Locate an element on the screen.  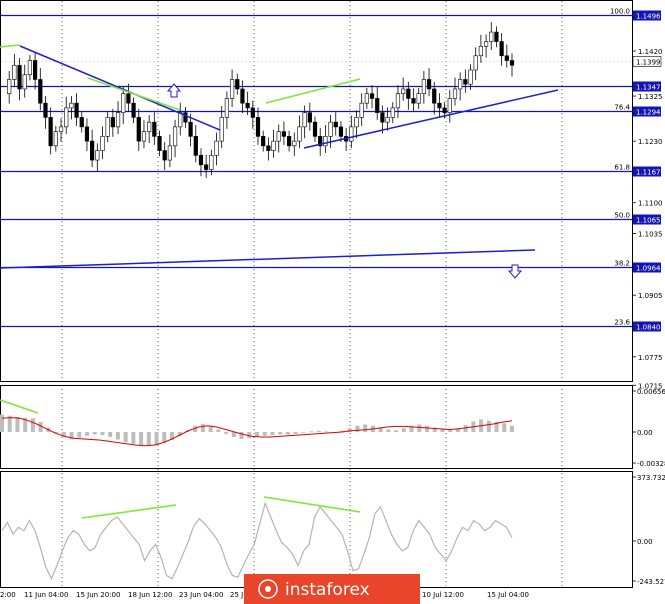
level-badge-text: 1.1065 is located at coordinates (648, 221).